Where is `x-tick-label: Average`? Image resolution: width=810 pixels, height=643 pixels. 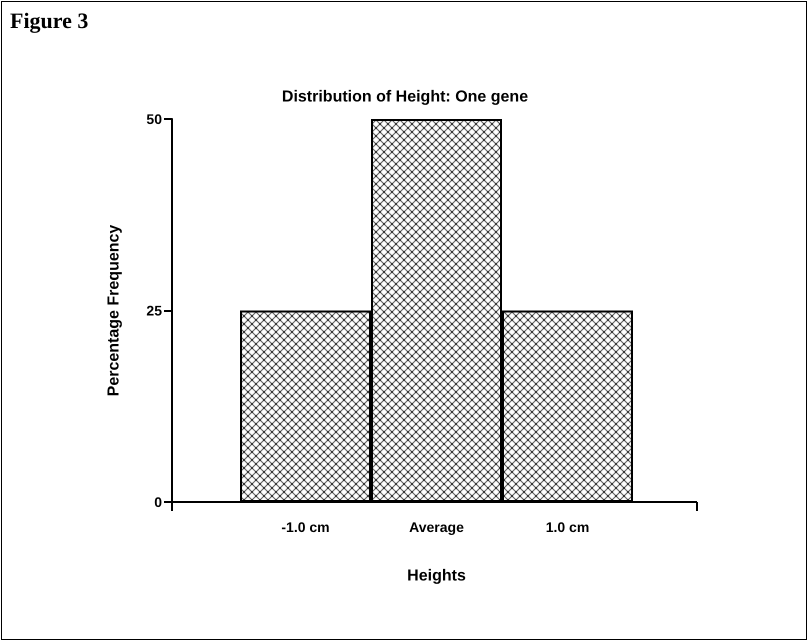 x-tick-label: Average is located at coordinates (436, 527).